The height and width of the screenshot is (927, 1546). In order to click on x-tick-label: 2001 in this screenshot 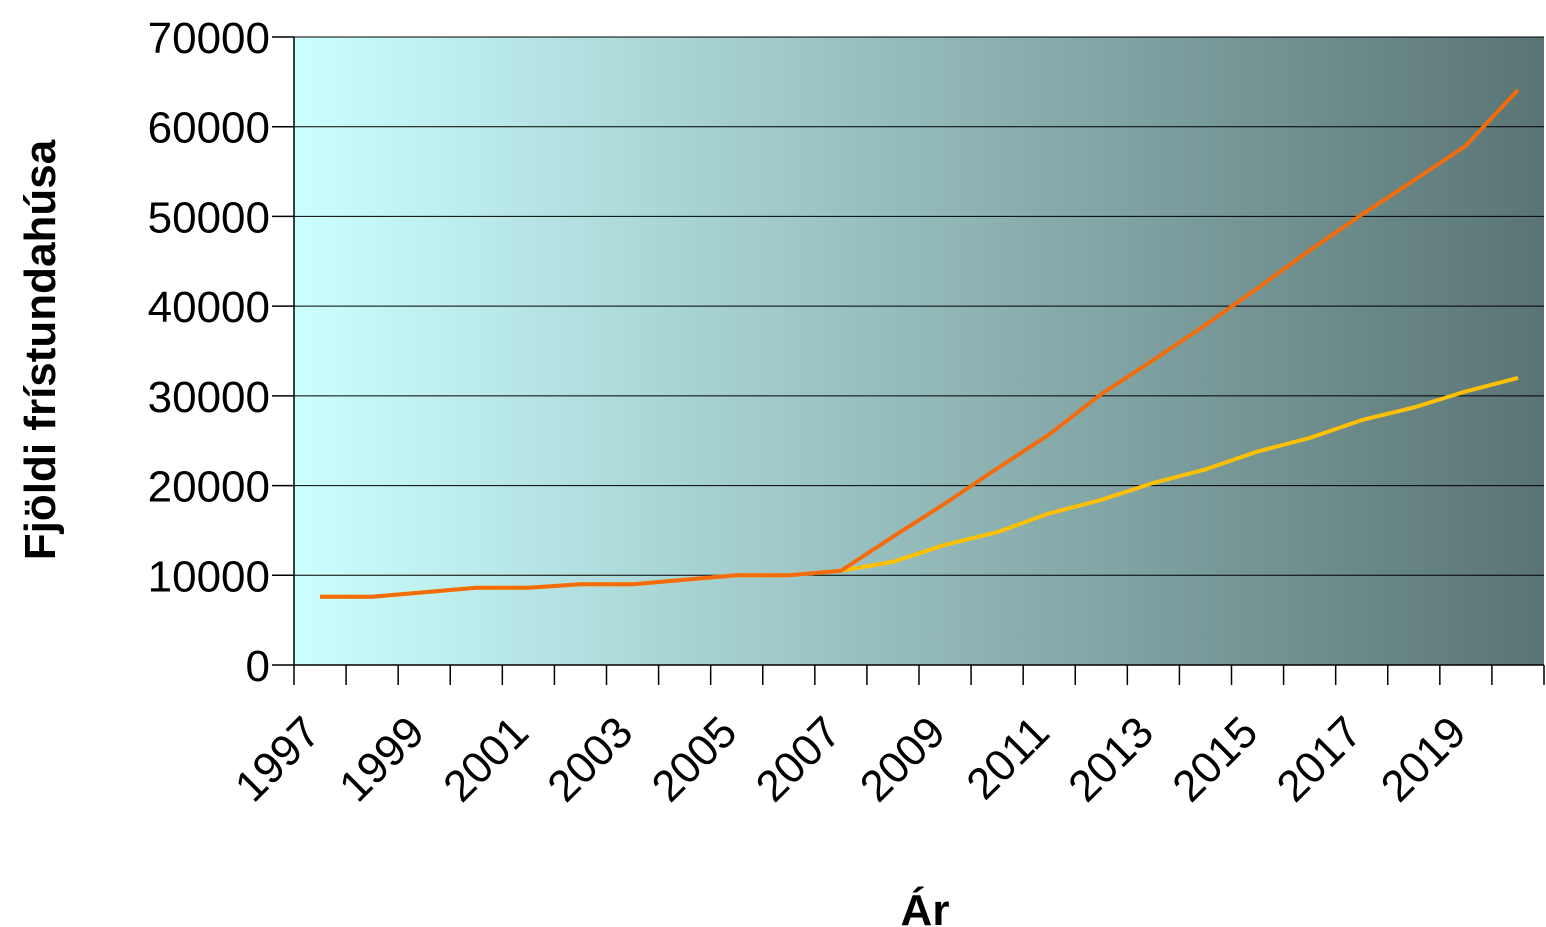, I will do `click(486, 759)`.